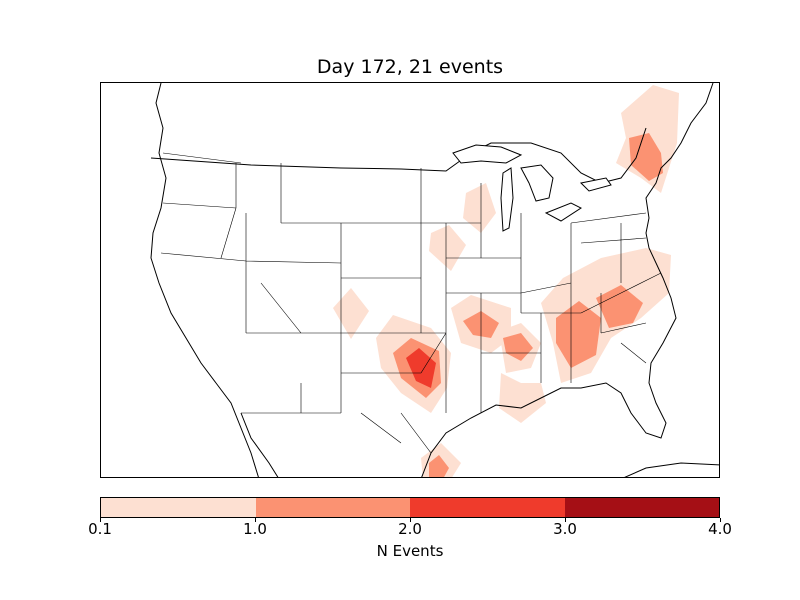 Image resolution: width=800 pixels, height=600 pixels. I want to click on event-region-carolinas, so click(619, 306).